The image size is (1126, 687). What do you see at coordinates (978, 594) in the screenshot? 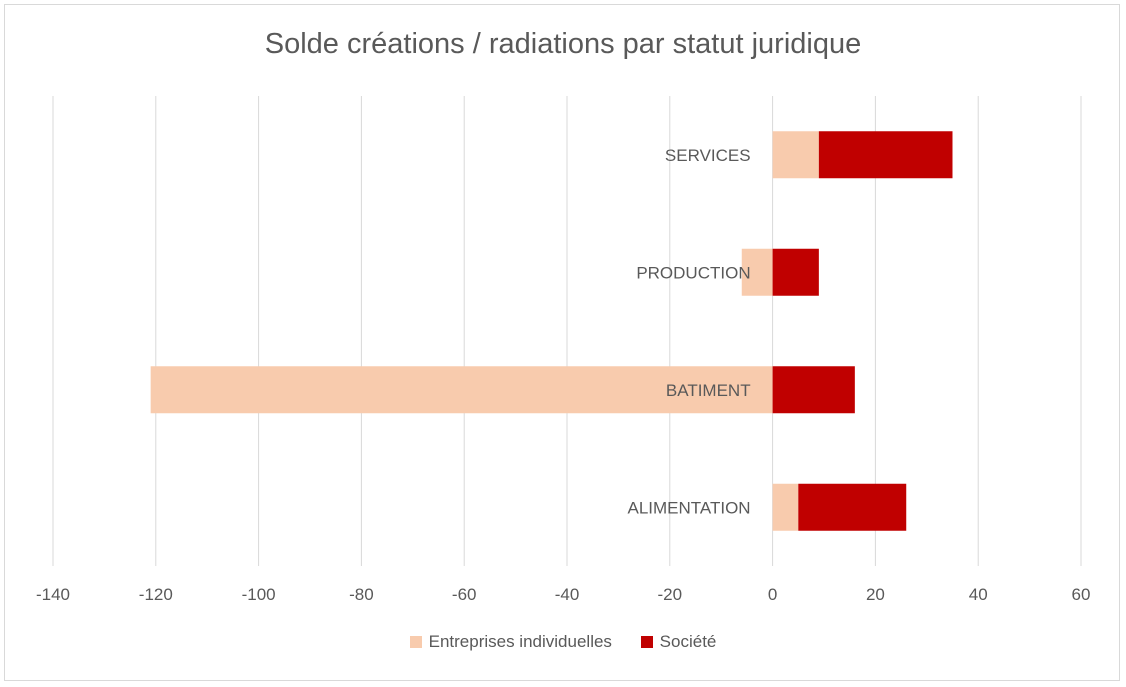
I see `x-tick-label: 40` at bounding box center [978, 594].